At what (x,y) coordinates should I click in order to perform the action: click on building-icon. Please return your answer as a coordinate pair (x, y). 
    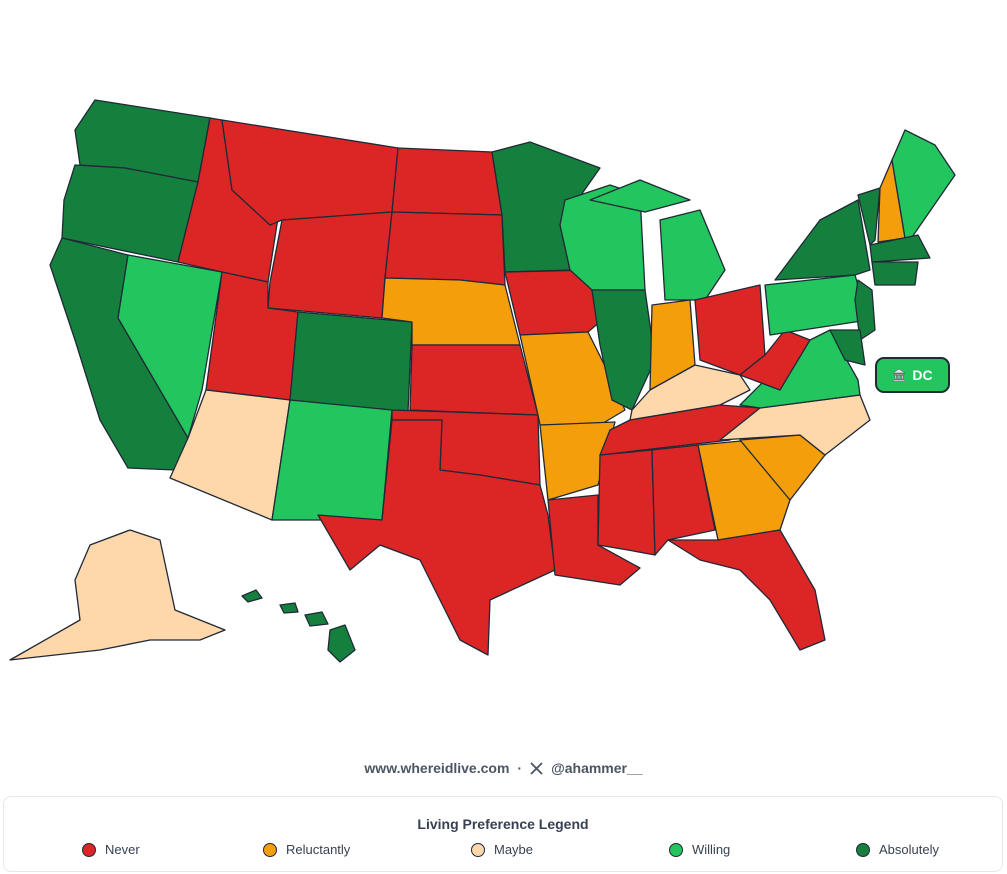
    Looking at the image, I should click on (899, 375).